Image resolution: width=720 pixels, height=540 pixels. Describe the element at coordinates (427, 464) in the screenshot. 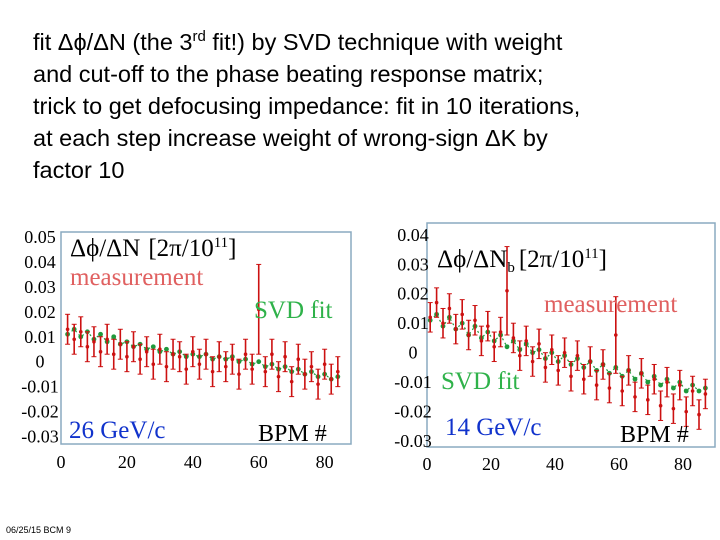

I see `chart-14gev-x-tick-label: 0` at that location.